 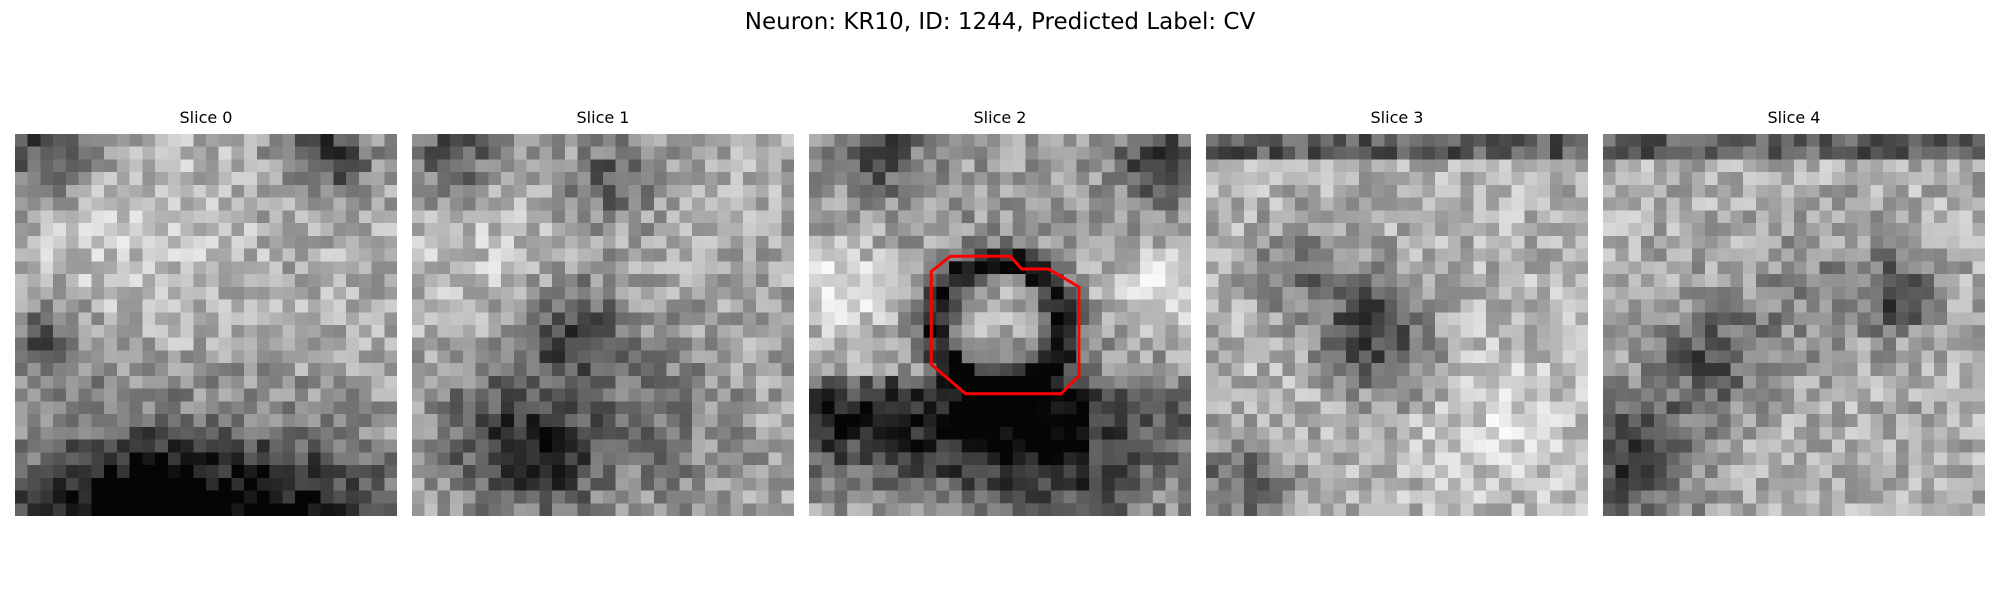 I want to click on slice-image, so click(x=206, y=325).